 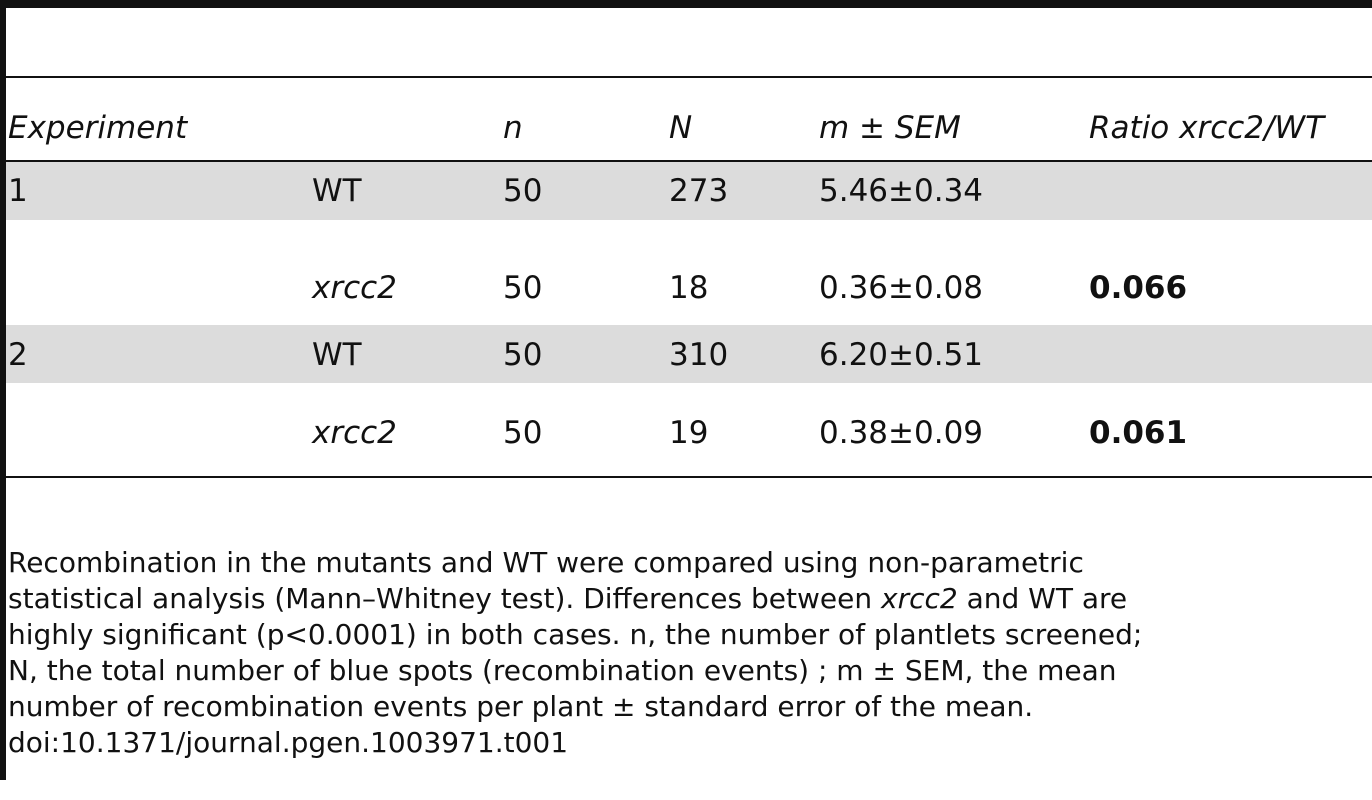 What do you see at coordinates (901, 288) in the screenshot?
I see `cell-m-sem: 0.36±0.08` at bounding box center [901, 288].